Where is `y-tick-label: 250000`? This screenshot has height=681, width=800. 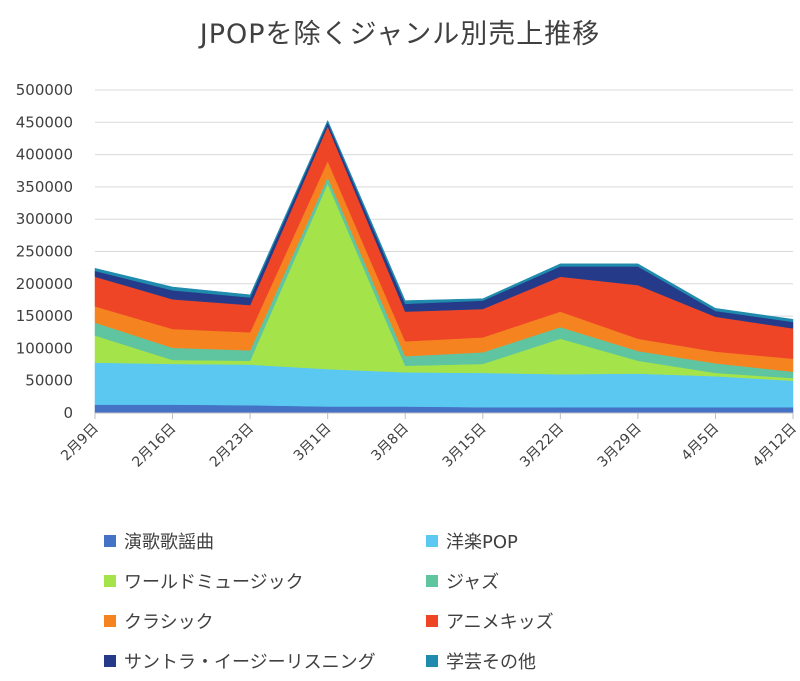 y-tick-label: 250000 is located at coordinates (44, 252).